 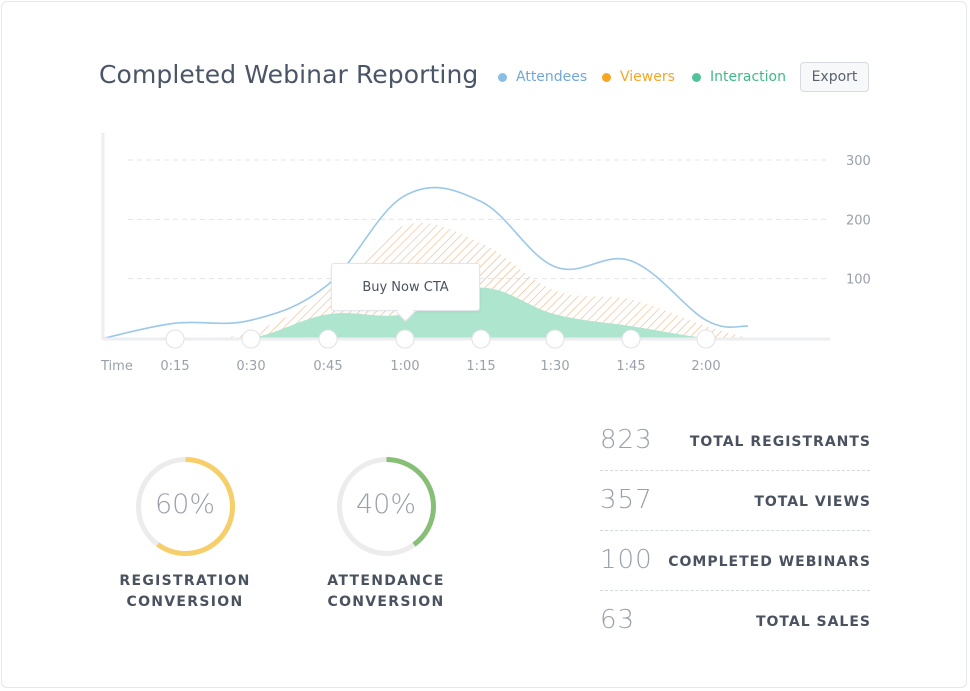 I want to click on legend-label-attendees: Attendees, so click(x=552, y=77).